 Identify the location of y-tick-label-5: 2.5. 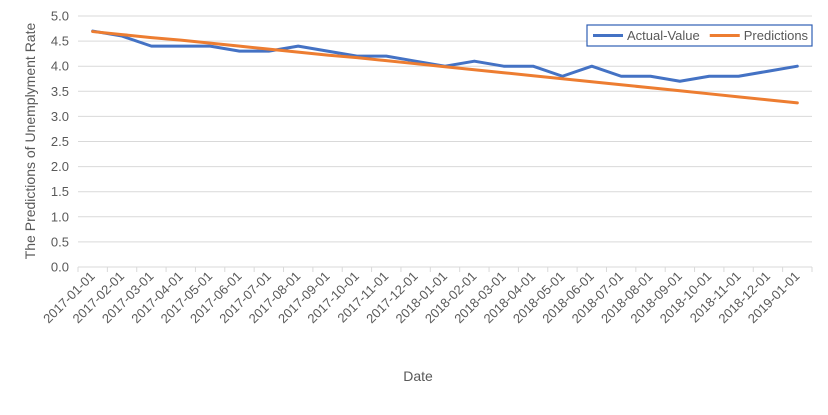
(60, 141).